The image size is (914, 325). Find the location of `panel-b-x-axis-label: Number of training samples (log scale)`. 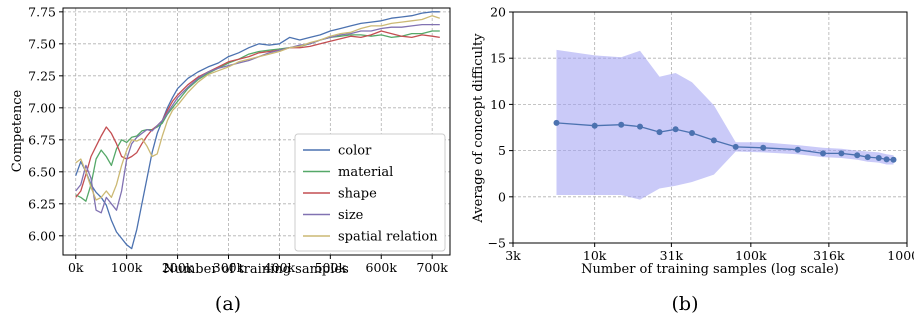

panel-b-x-axis-label: Number of training samples (log scale) is located at coordinates (710, 269).